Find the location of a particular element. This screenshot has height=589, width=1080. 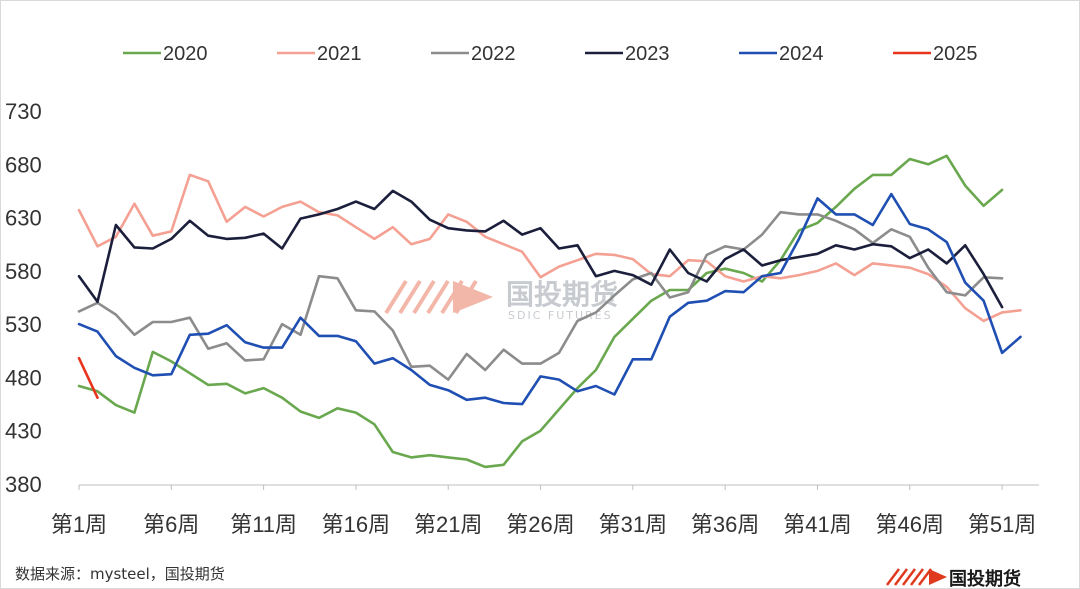

y-axis: 380 430 480 530 580 630 680 730 is located at coordinates (23, 298).